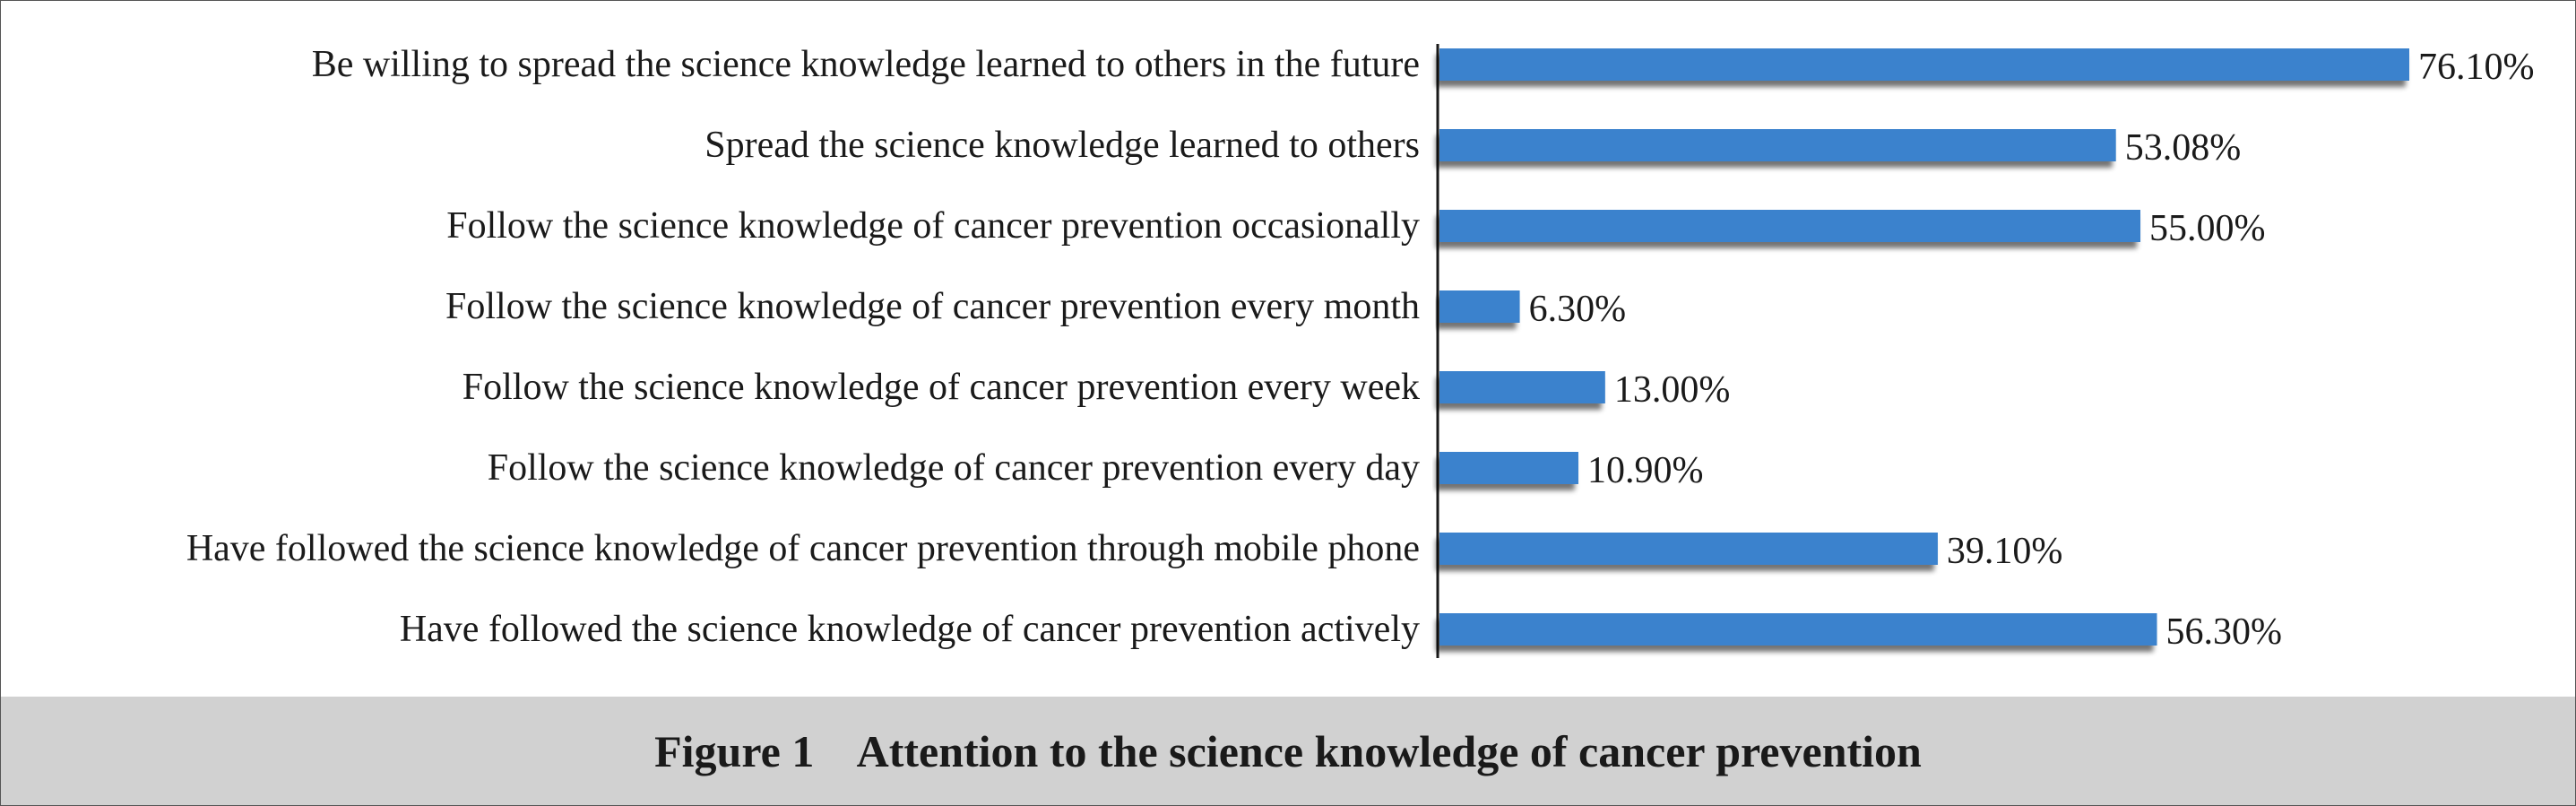 The width and height of the screenshot is (2576, 806). What do you see at coordinates (2207, 228) in the screenshot?
I see `value-label: 55.00%` at bounding box center [2207, 228].